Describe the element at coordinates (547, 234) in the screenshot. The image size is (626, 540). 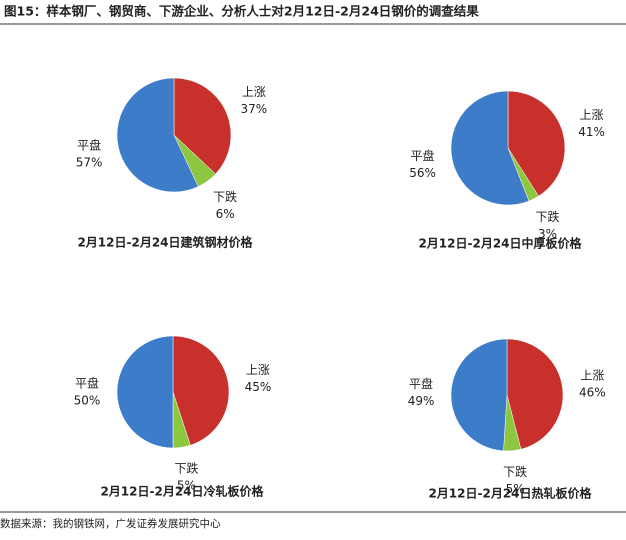
I see `slice-value-label: 3%` at that location.